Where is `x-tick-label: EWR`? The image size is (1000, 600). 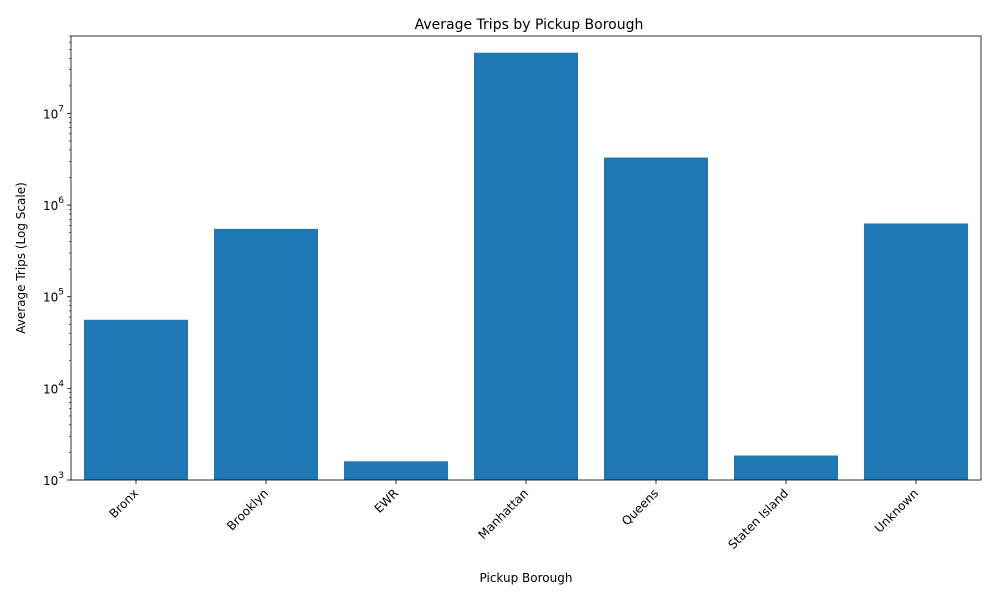 x-tick-label: EWR is located at coordinates (387, 501).